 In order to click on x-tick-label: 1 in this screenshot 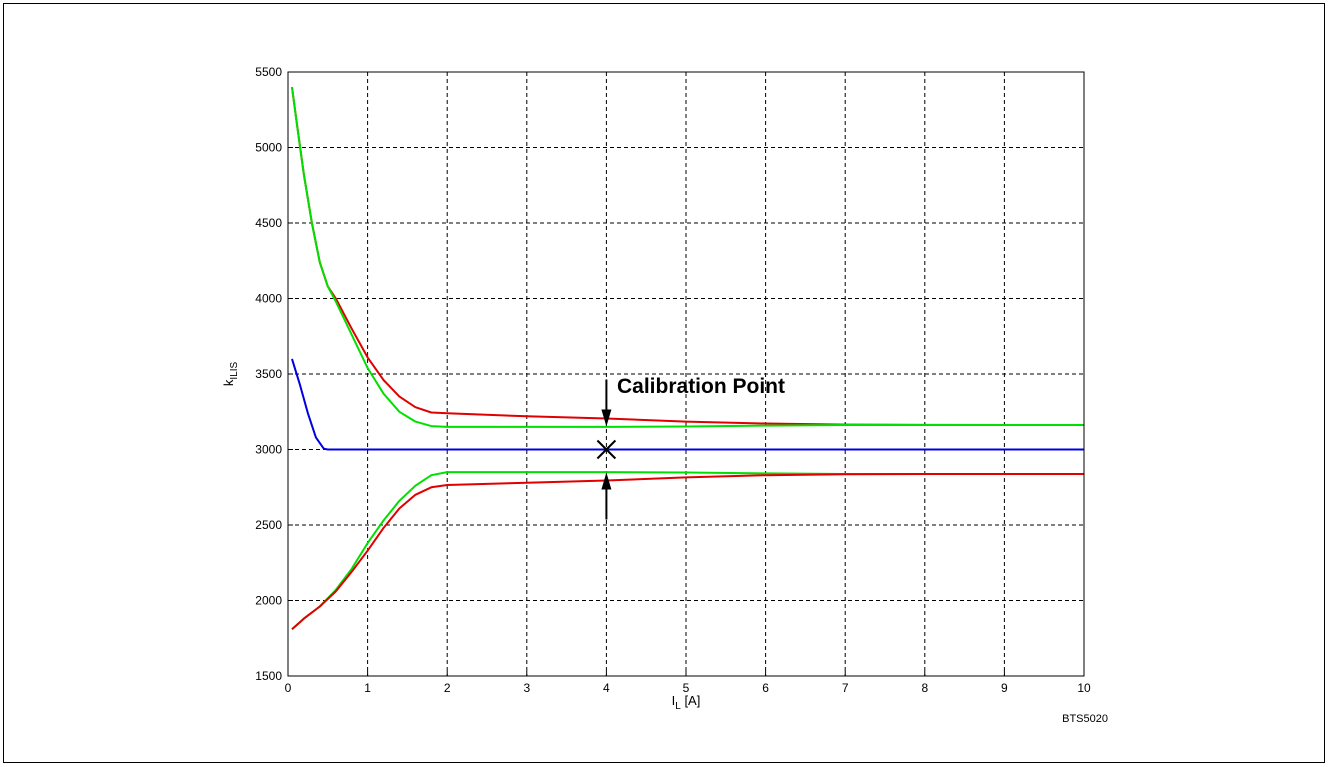, I will do `click(367, 688)`.